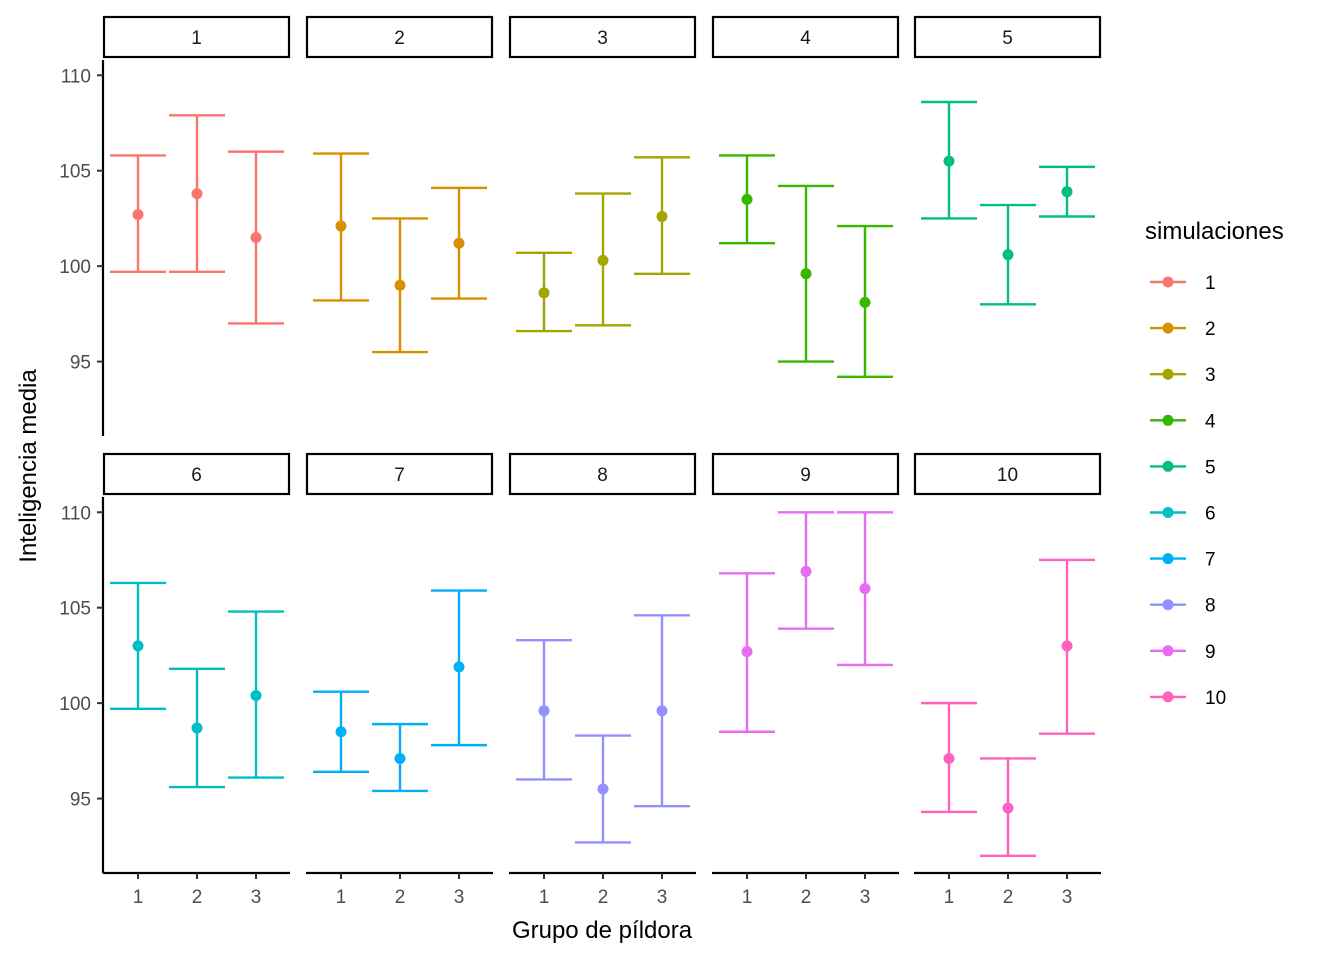 The image size is (1344, 960). Describe the element at coordinates (805, 680) in the screenshot. I see `panel-9: 9 1 2 3` at that location.